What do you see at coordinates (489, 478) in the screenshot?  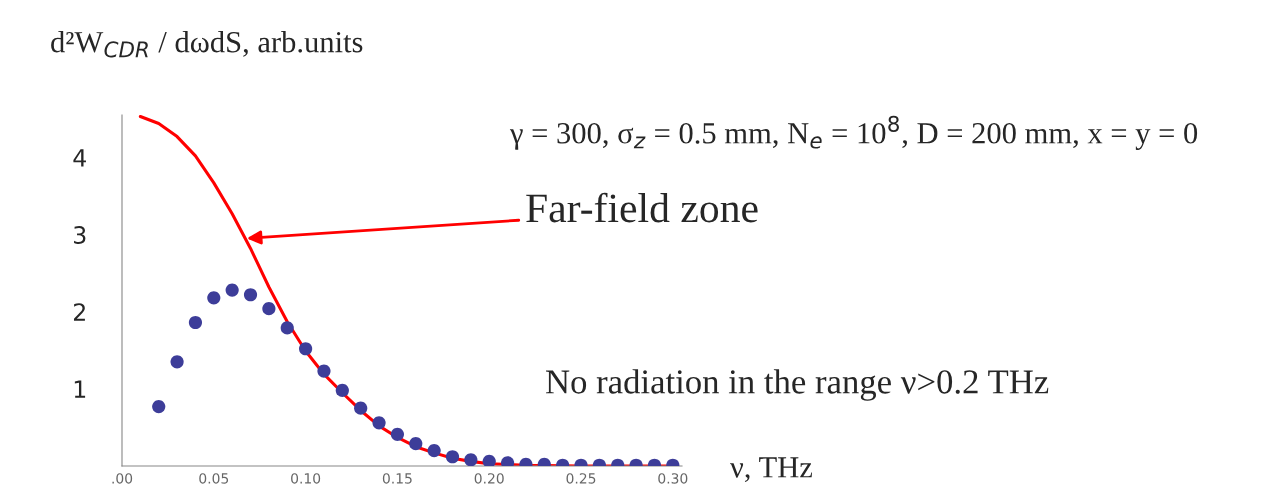 I see `x-tick-label: 0.20` at bounding box center [489, 478].